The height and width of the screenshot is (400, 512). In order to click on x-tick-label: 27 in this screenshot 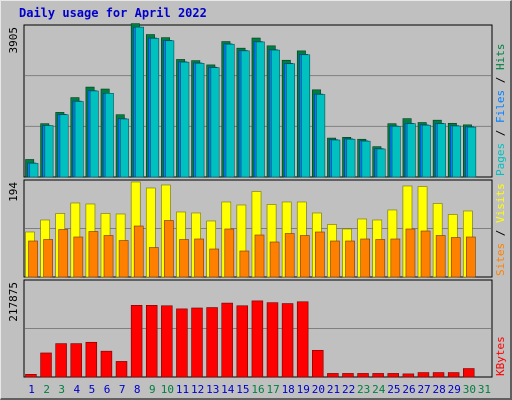, I will do `click(423, 389)`.